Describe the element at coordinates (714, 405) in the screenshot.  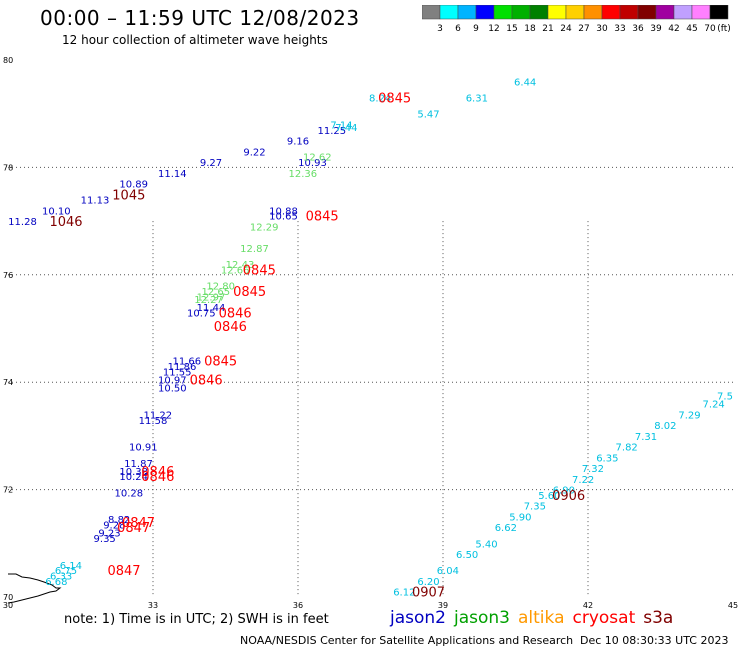
I see `wave-height-value: 7.24` at that location.